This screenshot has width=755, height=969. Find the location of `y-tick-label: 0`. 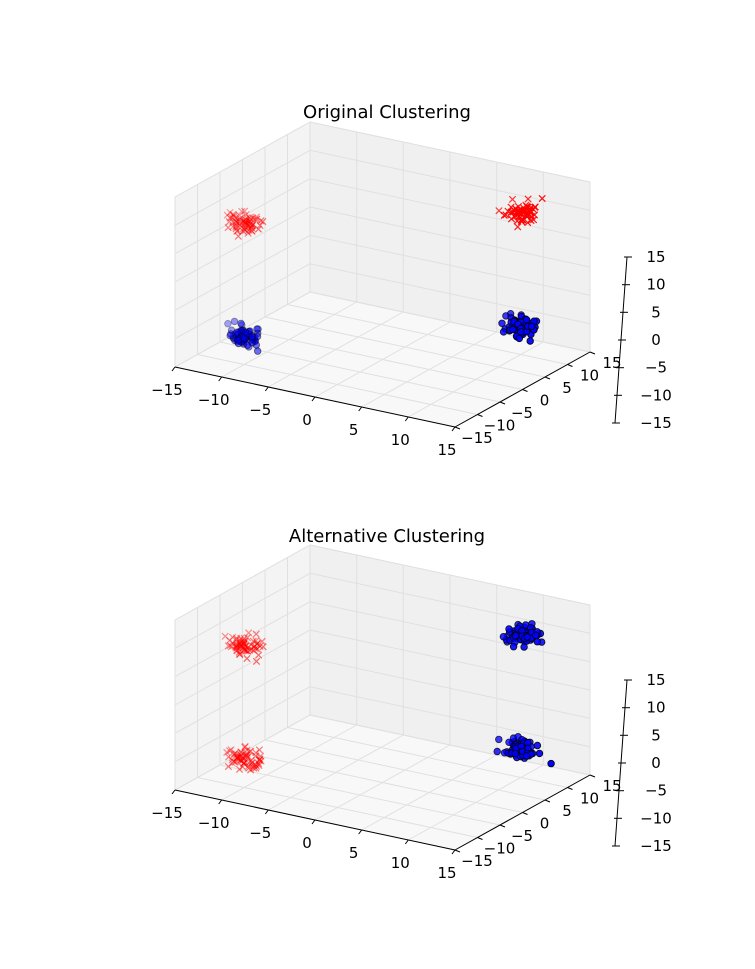

y-tick-label: 0 is located at coordinates (545, 824).